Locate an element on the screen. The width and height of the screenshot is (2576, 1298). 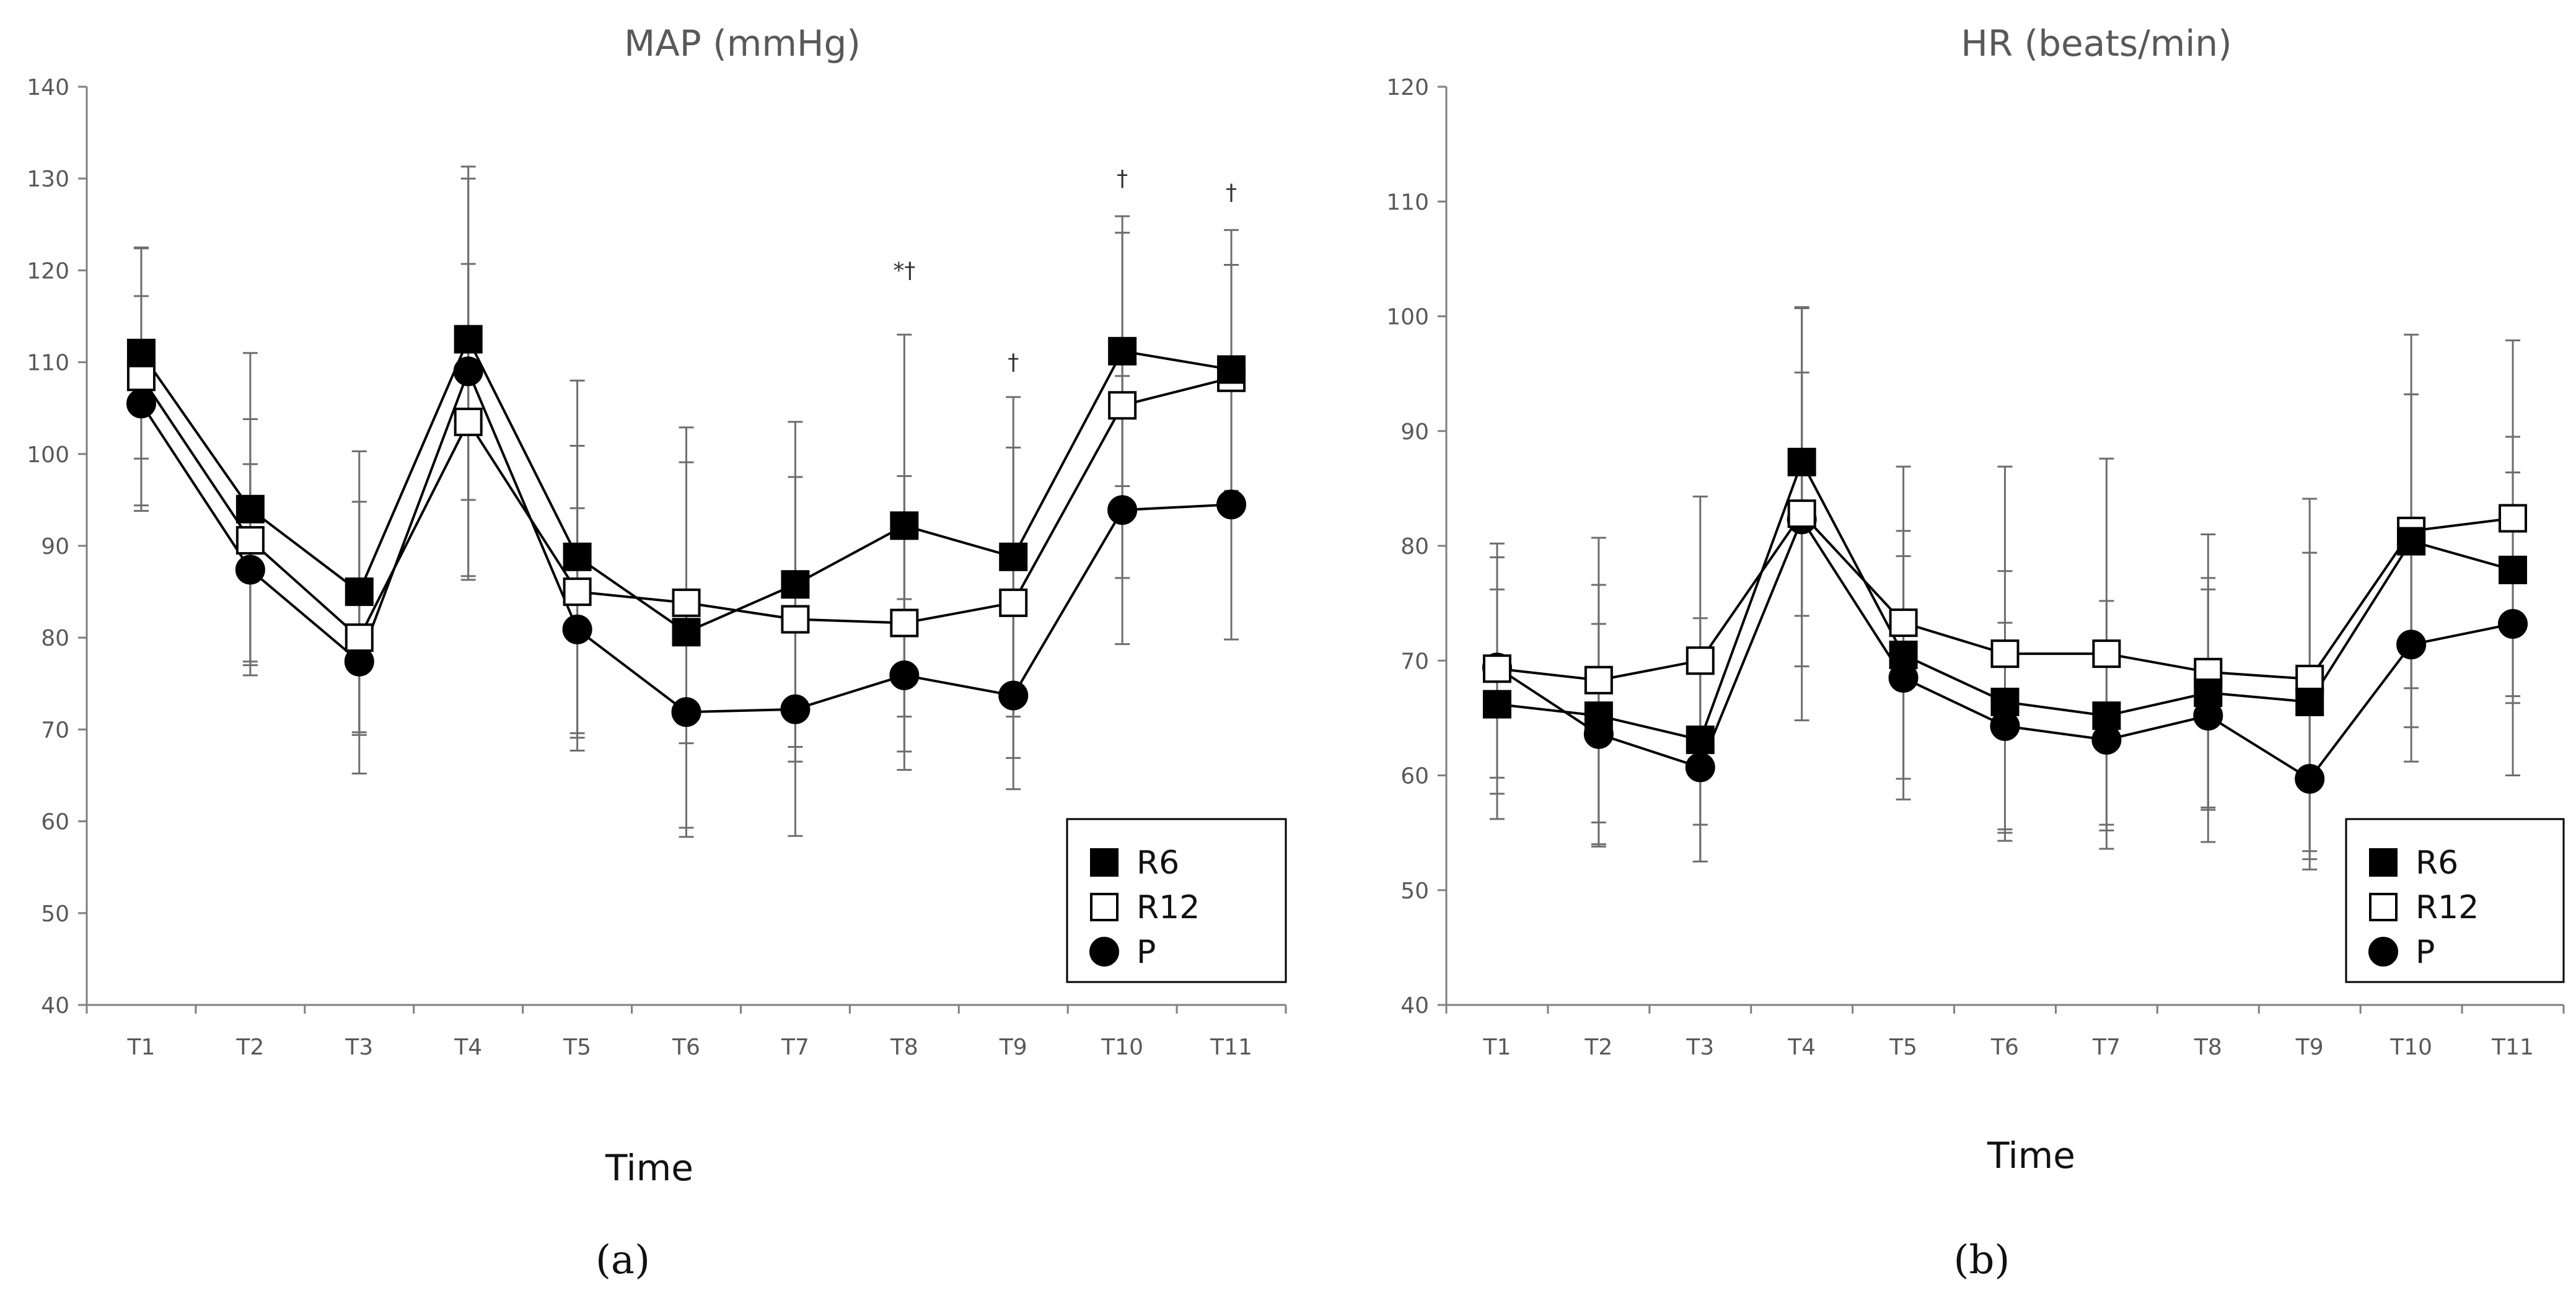
y-tick-label: 60 is located at coordinates (1415, 776).